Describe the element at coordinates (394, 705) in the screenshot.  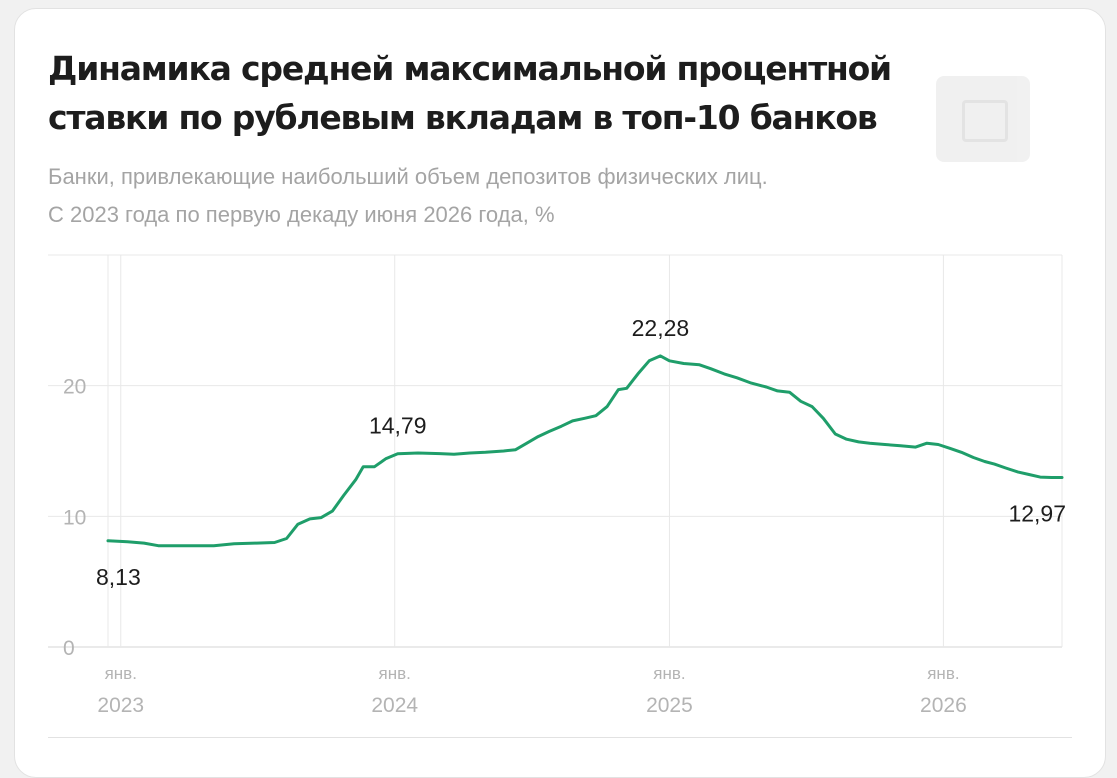
I see `x-tick-year-label: 2024` at that location.